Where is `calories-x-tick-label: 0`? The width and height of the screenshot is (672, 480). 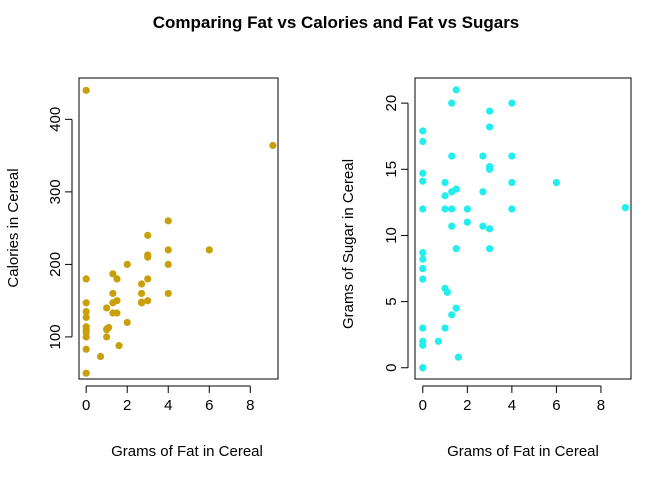
calories-x-tick-label: 0 is located at coordinates (86, 405).